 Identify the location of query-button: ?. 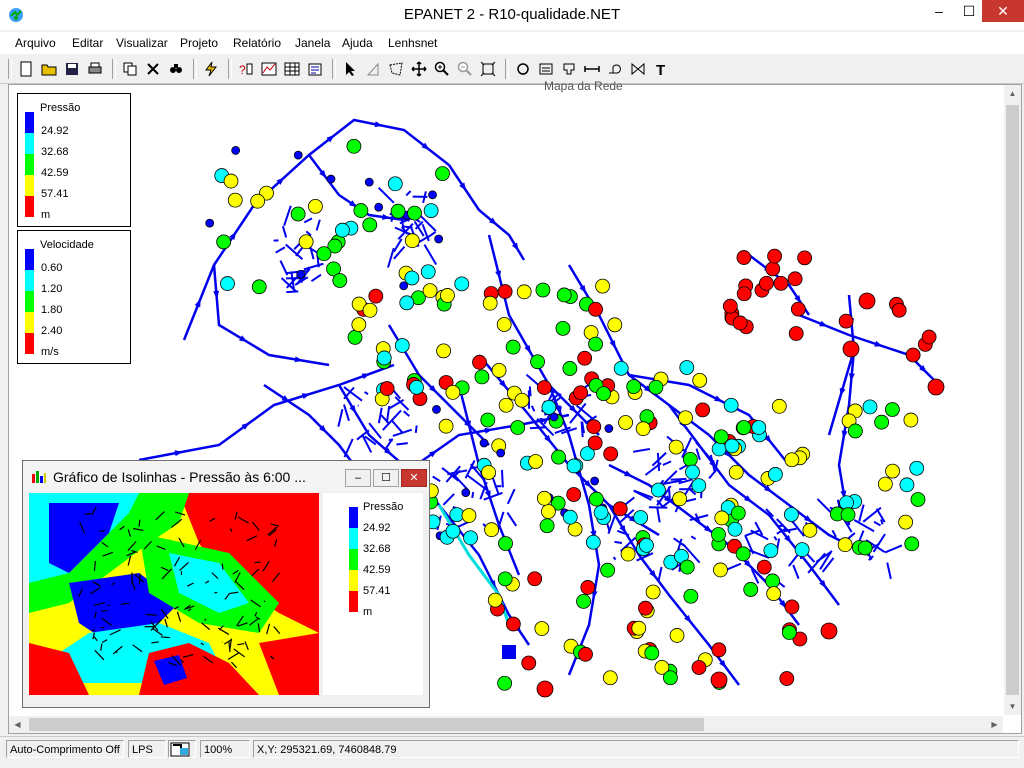
(246, 69).